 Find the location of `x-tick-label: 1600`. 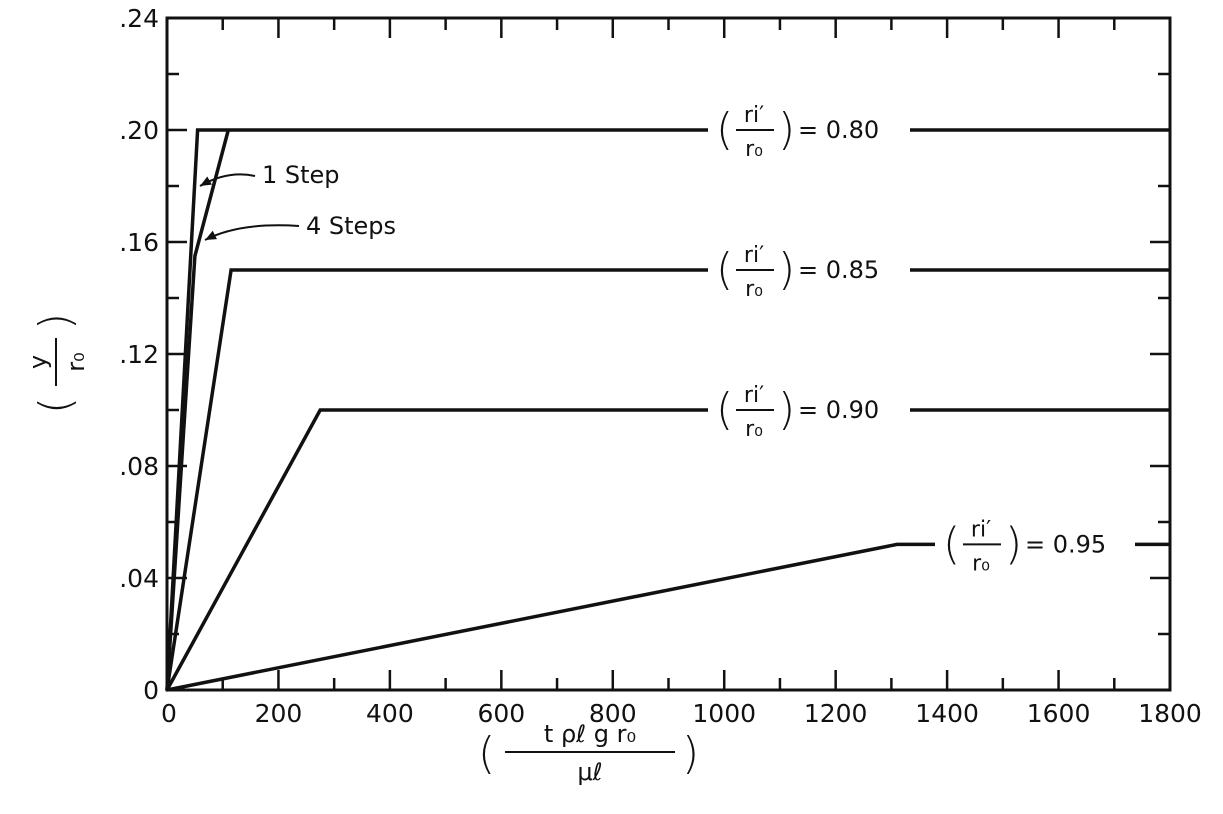

x-tick-label: 1600 is located at coordinates (1059, 713).